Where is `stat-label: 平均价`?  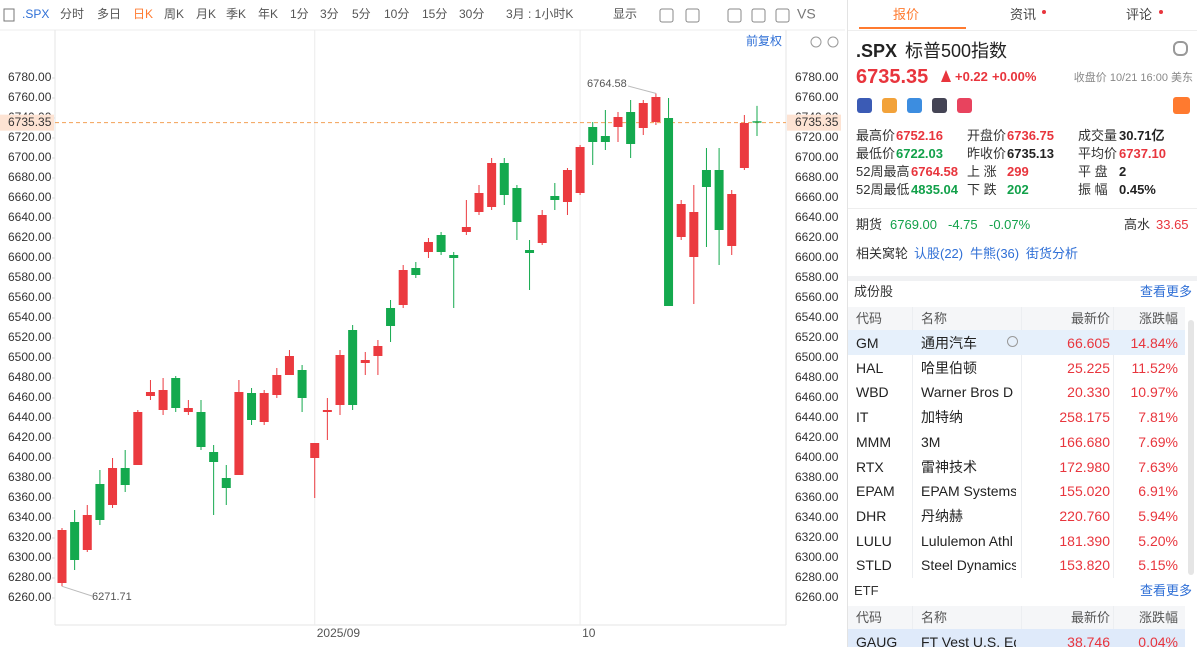 stat-label: 平均价 is located at coordinates (1098, 153).